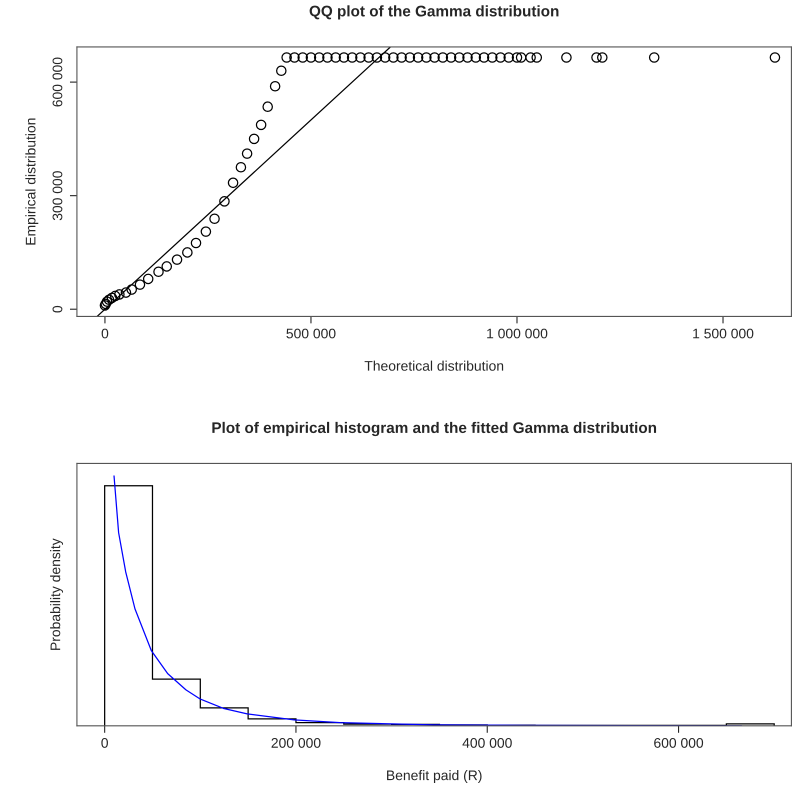  Describe the element at coordinates (31, 181) in the screenshot. I see `y-axis-title: Empirical distribution` at that location.